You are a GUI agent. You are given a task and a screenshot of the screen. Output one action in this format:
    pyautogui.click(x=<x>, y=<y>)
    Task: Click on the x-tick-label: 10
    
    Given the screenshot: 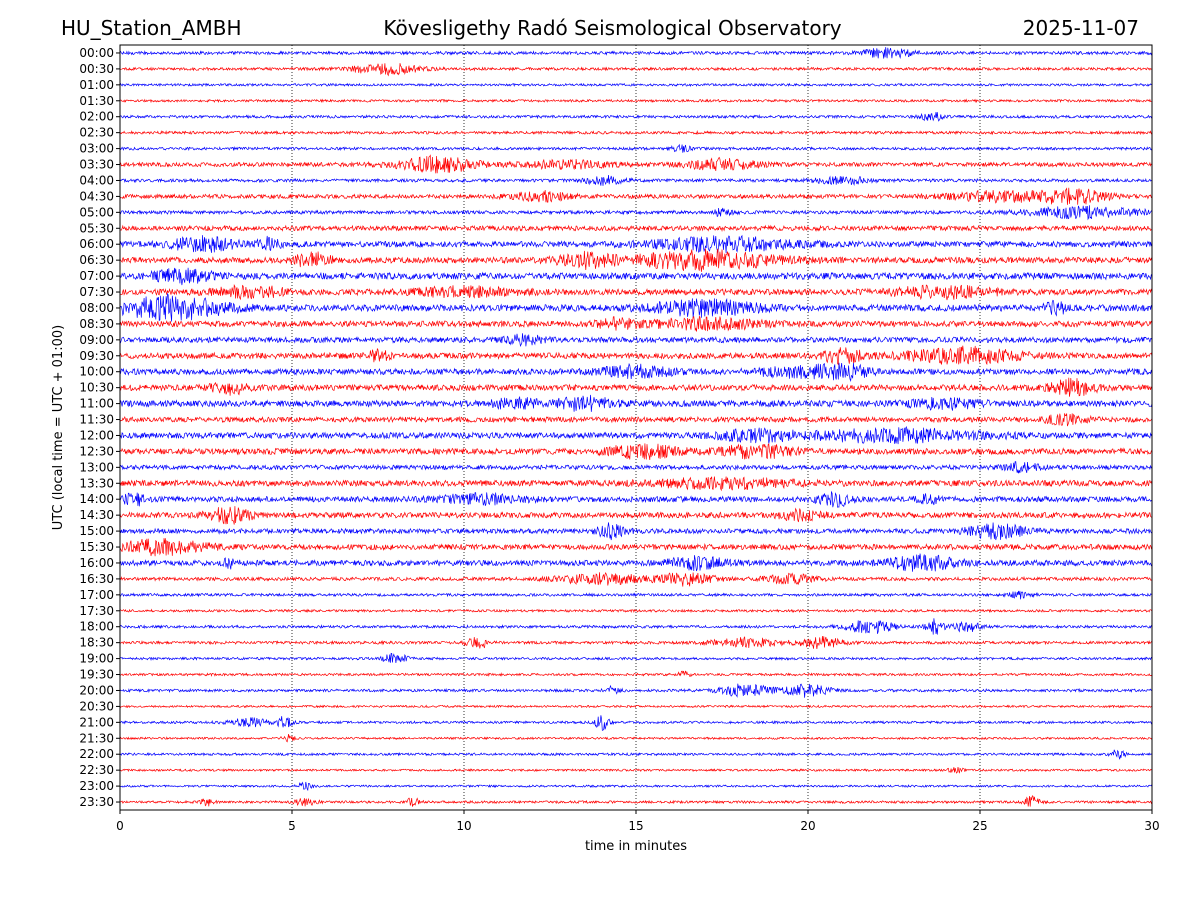 What is the action you would take?
    pyautogui.click(x=463, y=826)
    